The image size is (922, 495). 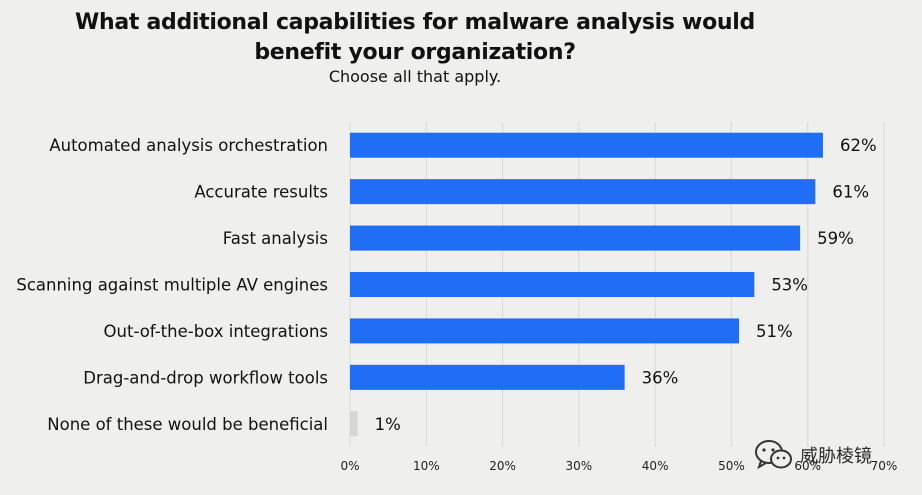 I want to click on x-tick-label: 30%, so click(x=579, y=466).